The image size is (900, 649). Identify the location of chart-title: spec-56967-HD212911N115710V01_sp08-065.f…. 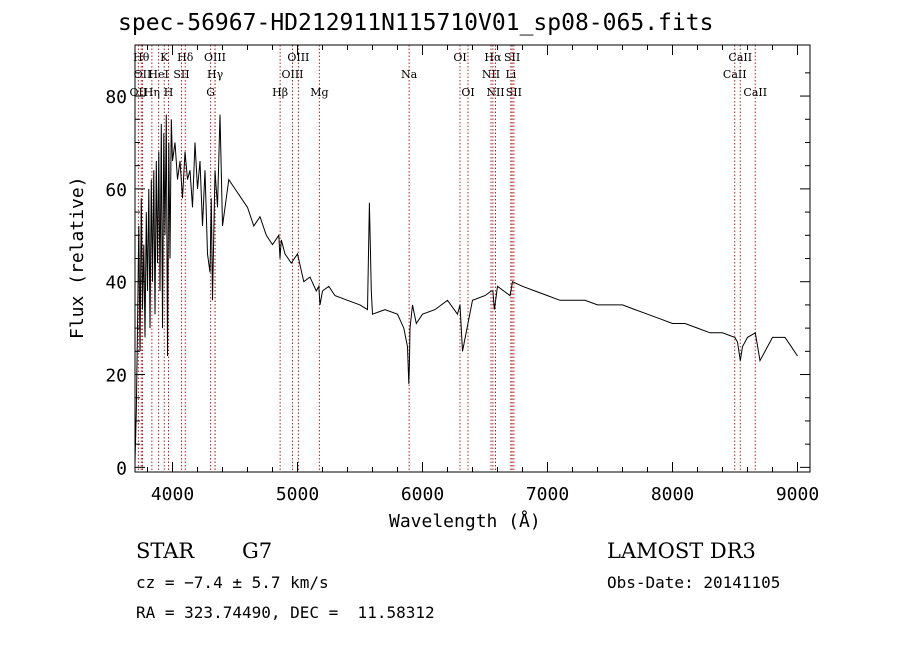
(416, 23).